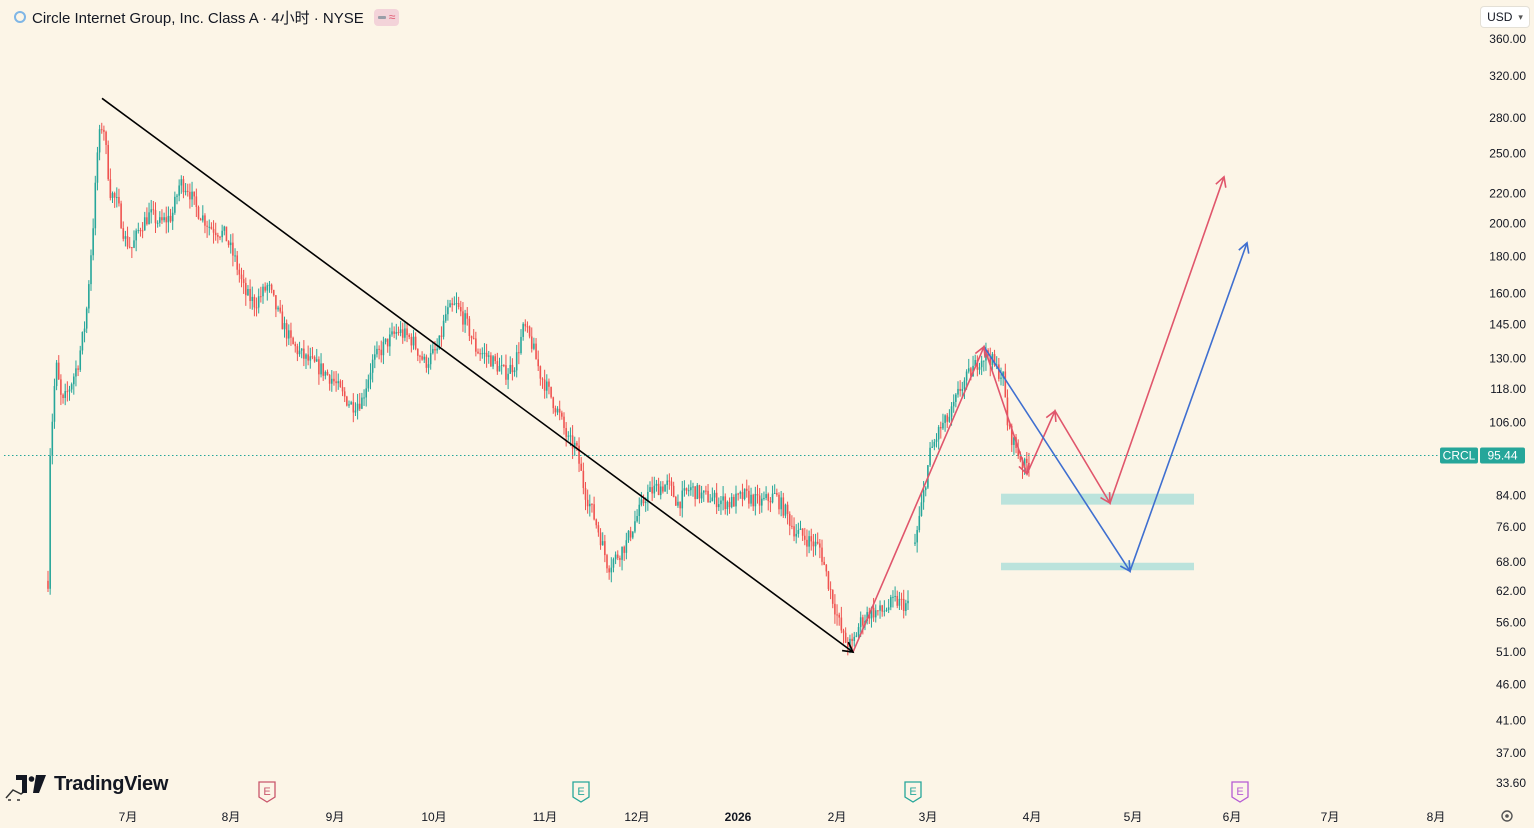 The width and height of the screenshot is (1534, 828). What do you see at coordinates (1508, 389) in the screenshot?
I see `y-tick-label: 118.00` at bounding box center [1508, 389].